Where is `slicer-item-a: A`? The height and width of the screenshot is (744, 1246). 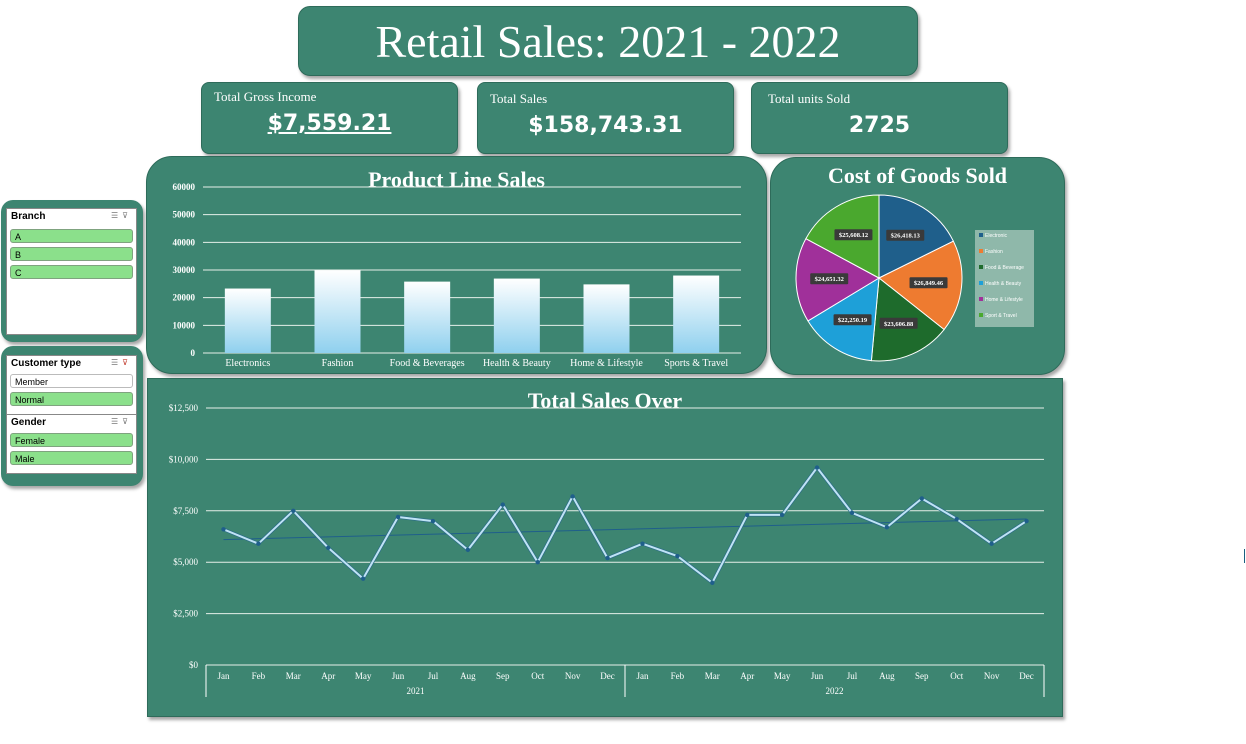
slicer-item-a: A is located at coordinates (71, 236).